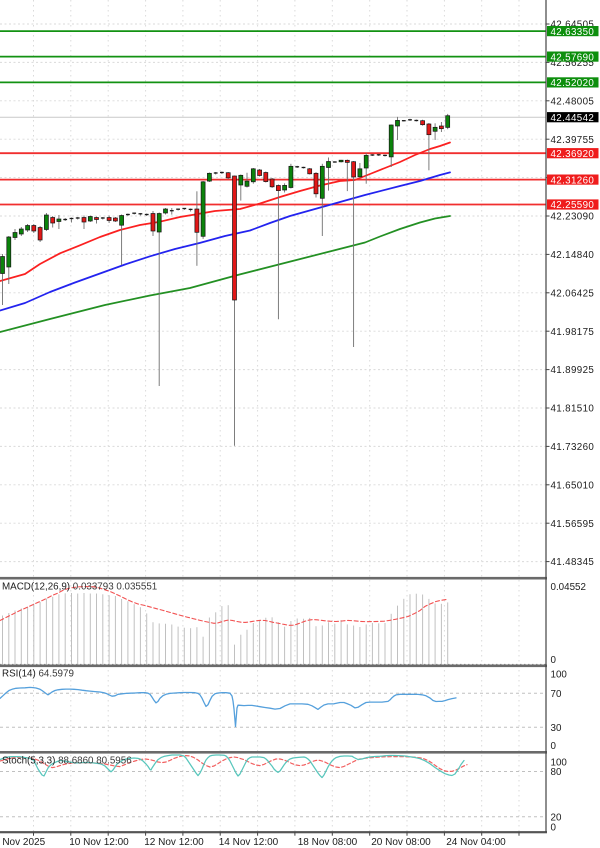  Describe the element at coordinates (573, 332) in the screenshot. I see `svg-text: 41.98175` at that location.